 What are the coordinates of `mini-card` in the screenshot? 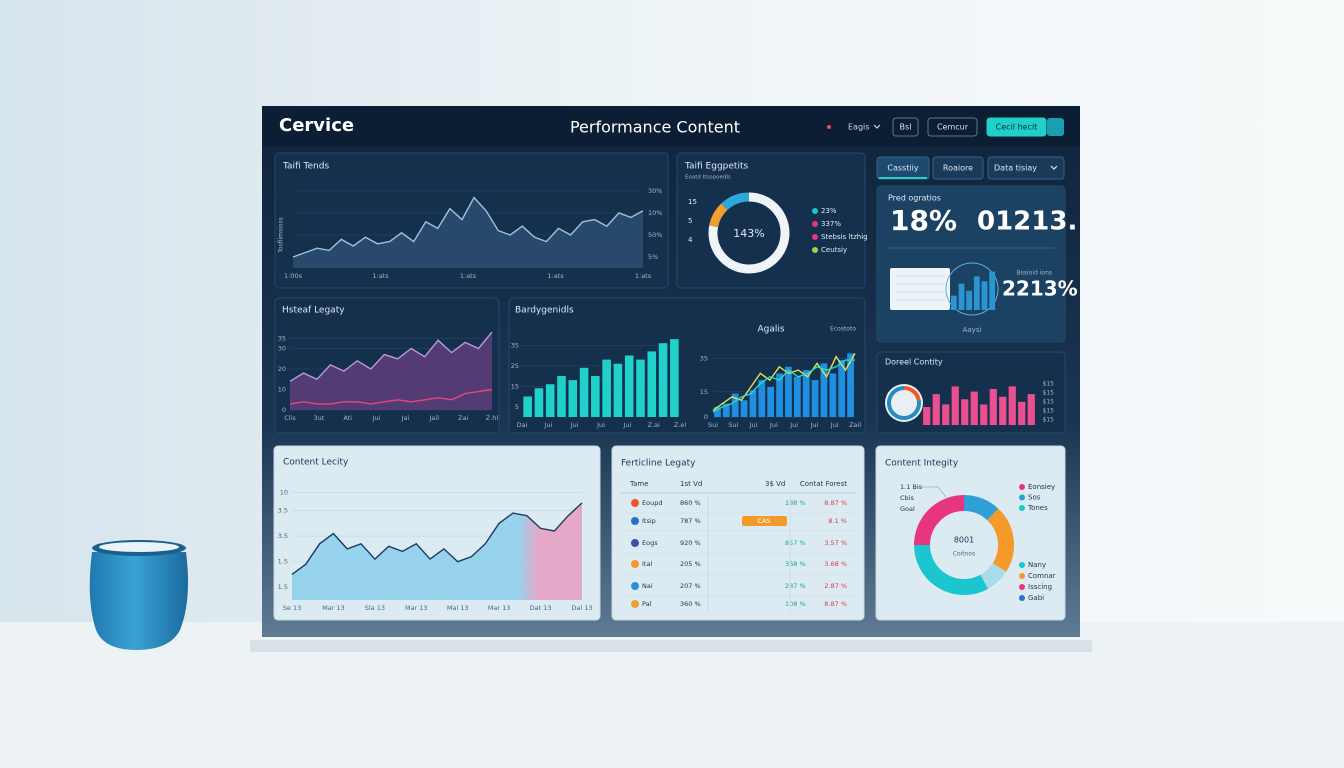 It's located at (920, 289).